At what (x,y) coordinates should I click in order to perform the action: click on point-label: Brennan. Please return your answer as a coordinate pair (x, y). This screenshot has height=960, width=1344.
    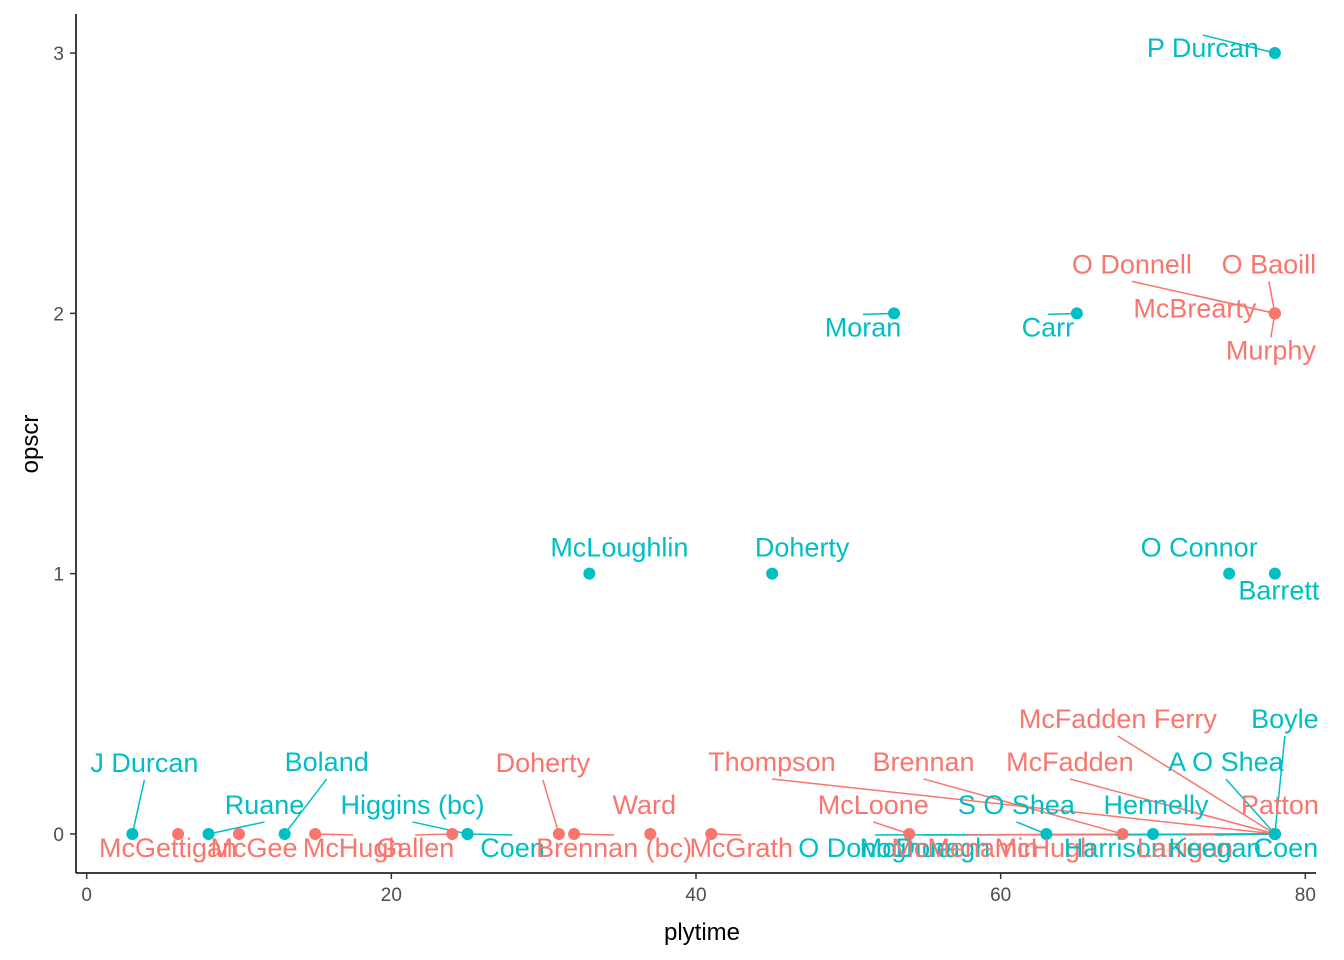
    Looking at the image, I should click on (923, 762).